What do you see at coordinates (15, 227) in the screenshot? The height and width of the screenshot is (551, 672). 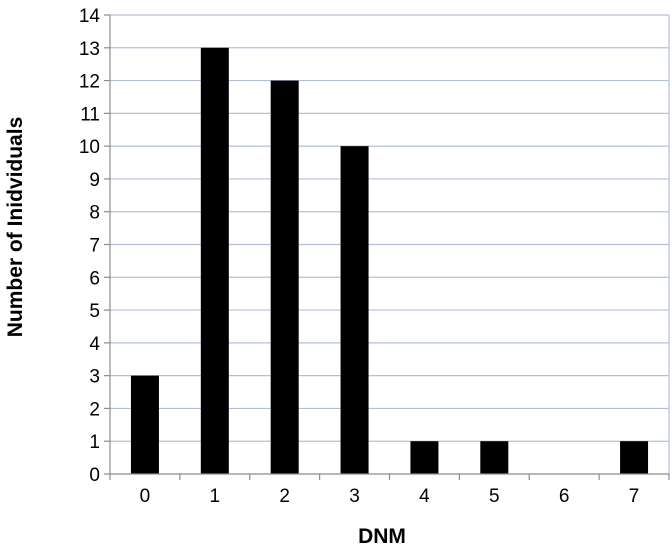 I see `y-axis-title: Number of Inidviduals` at bounding box center [15, 227].